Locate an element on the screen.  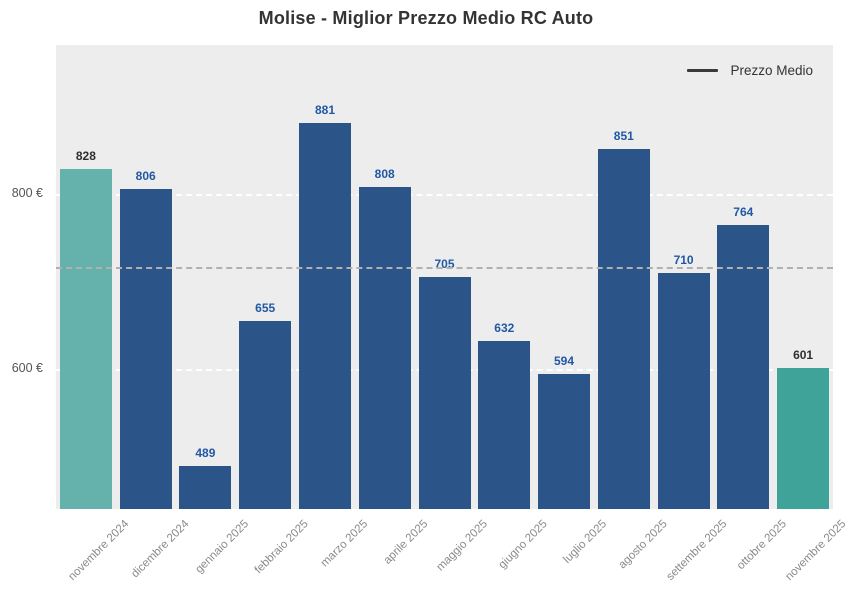
bar-dicembre-2024 is located at coordinates (145, 348).